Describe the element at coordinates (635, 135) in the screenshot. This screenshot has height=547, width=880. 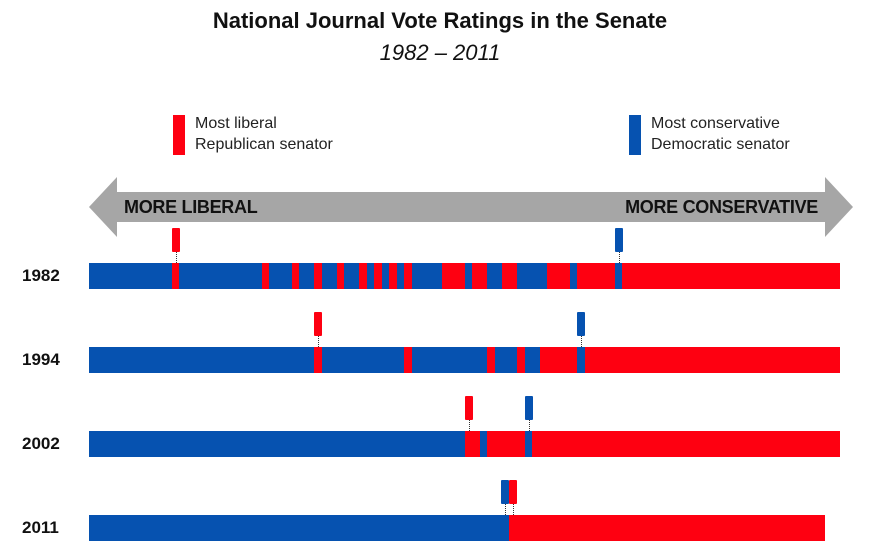
I see `legend-swatch-conservative-democrat` at that location.